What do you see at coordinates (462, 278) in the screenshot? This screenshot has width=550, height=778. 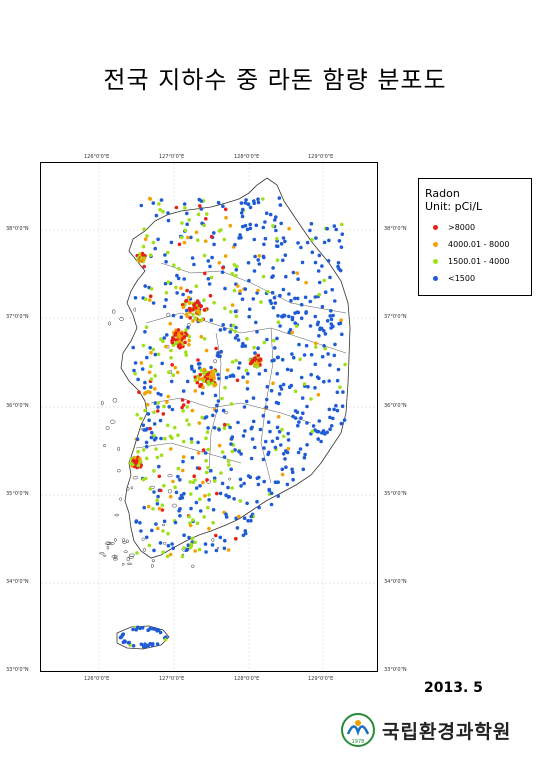 I see `legend-label: <1500` at bounding box center [462, 278].